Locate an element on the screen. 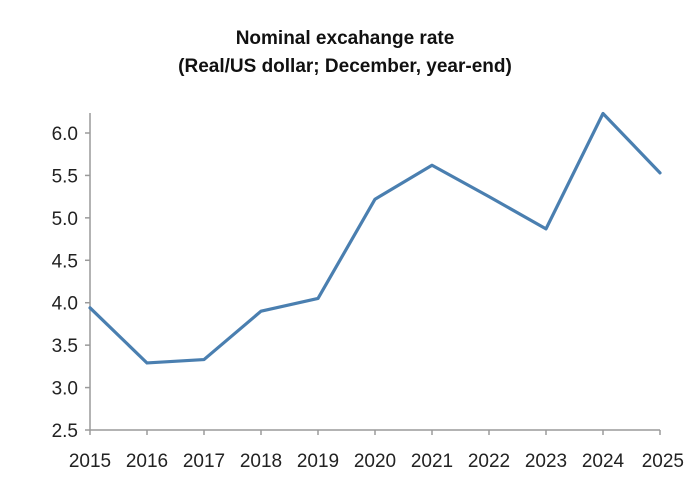 The height and width of the screenshot is (498, 690). y-tick-label: 6.0 is located at coordinates (65, 134).